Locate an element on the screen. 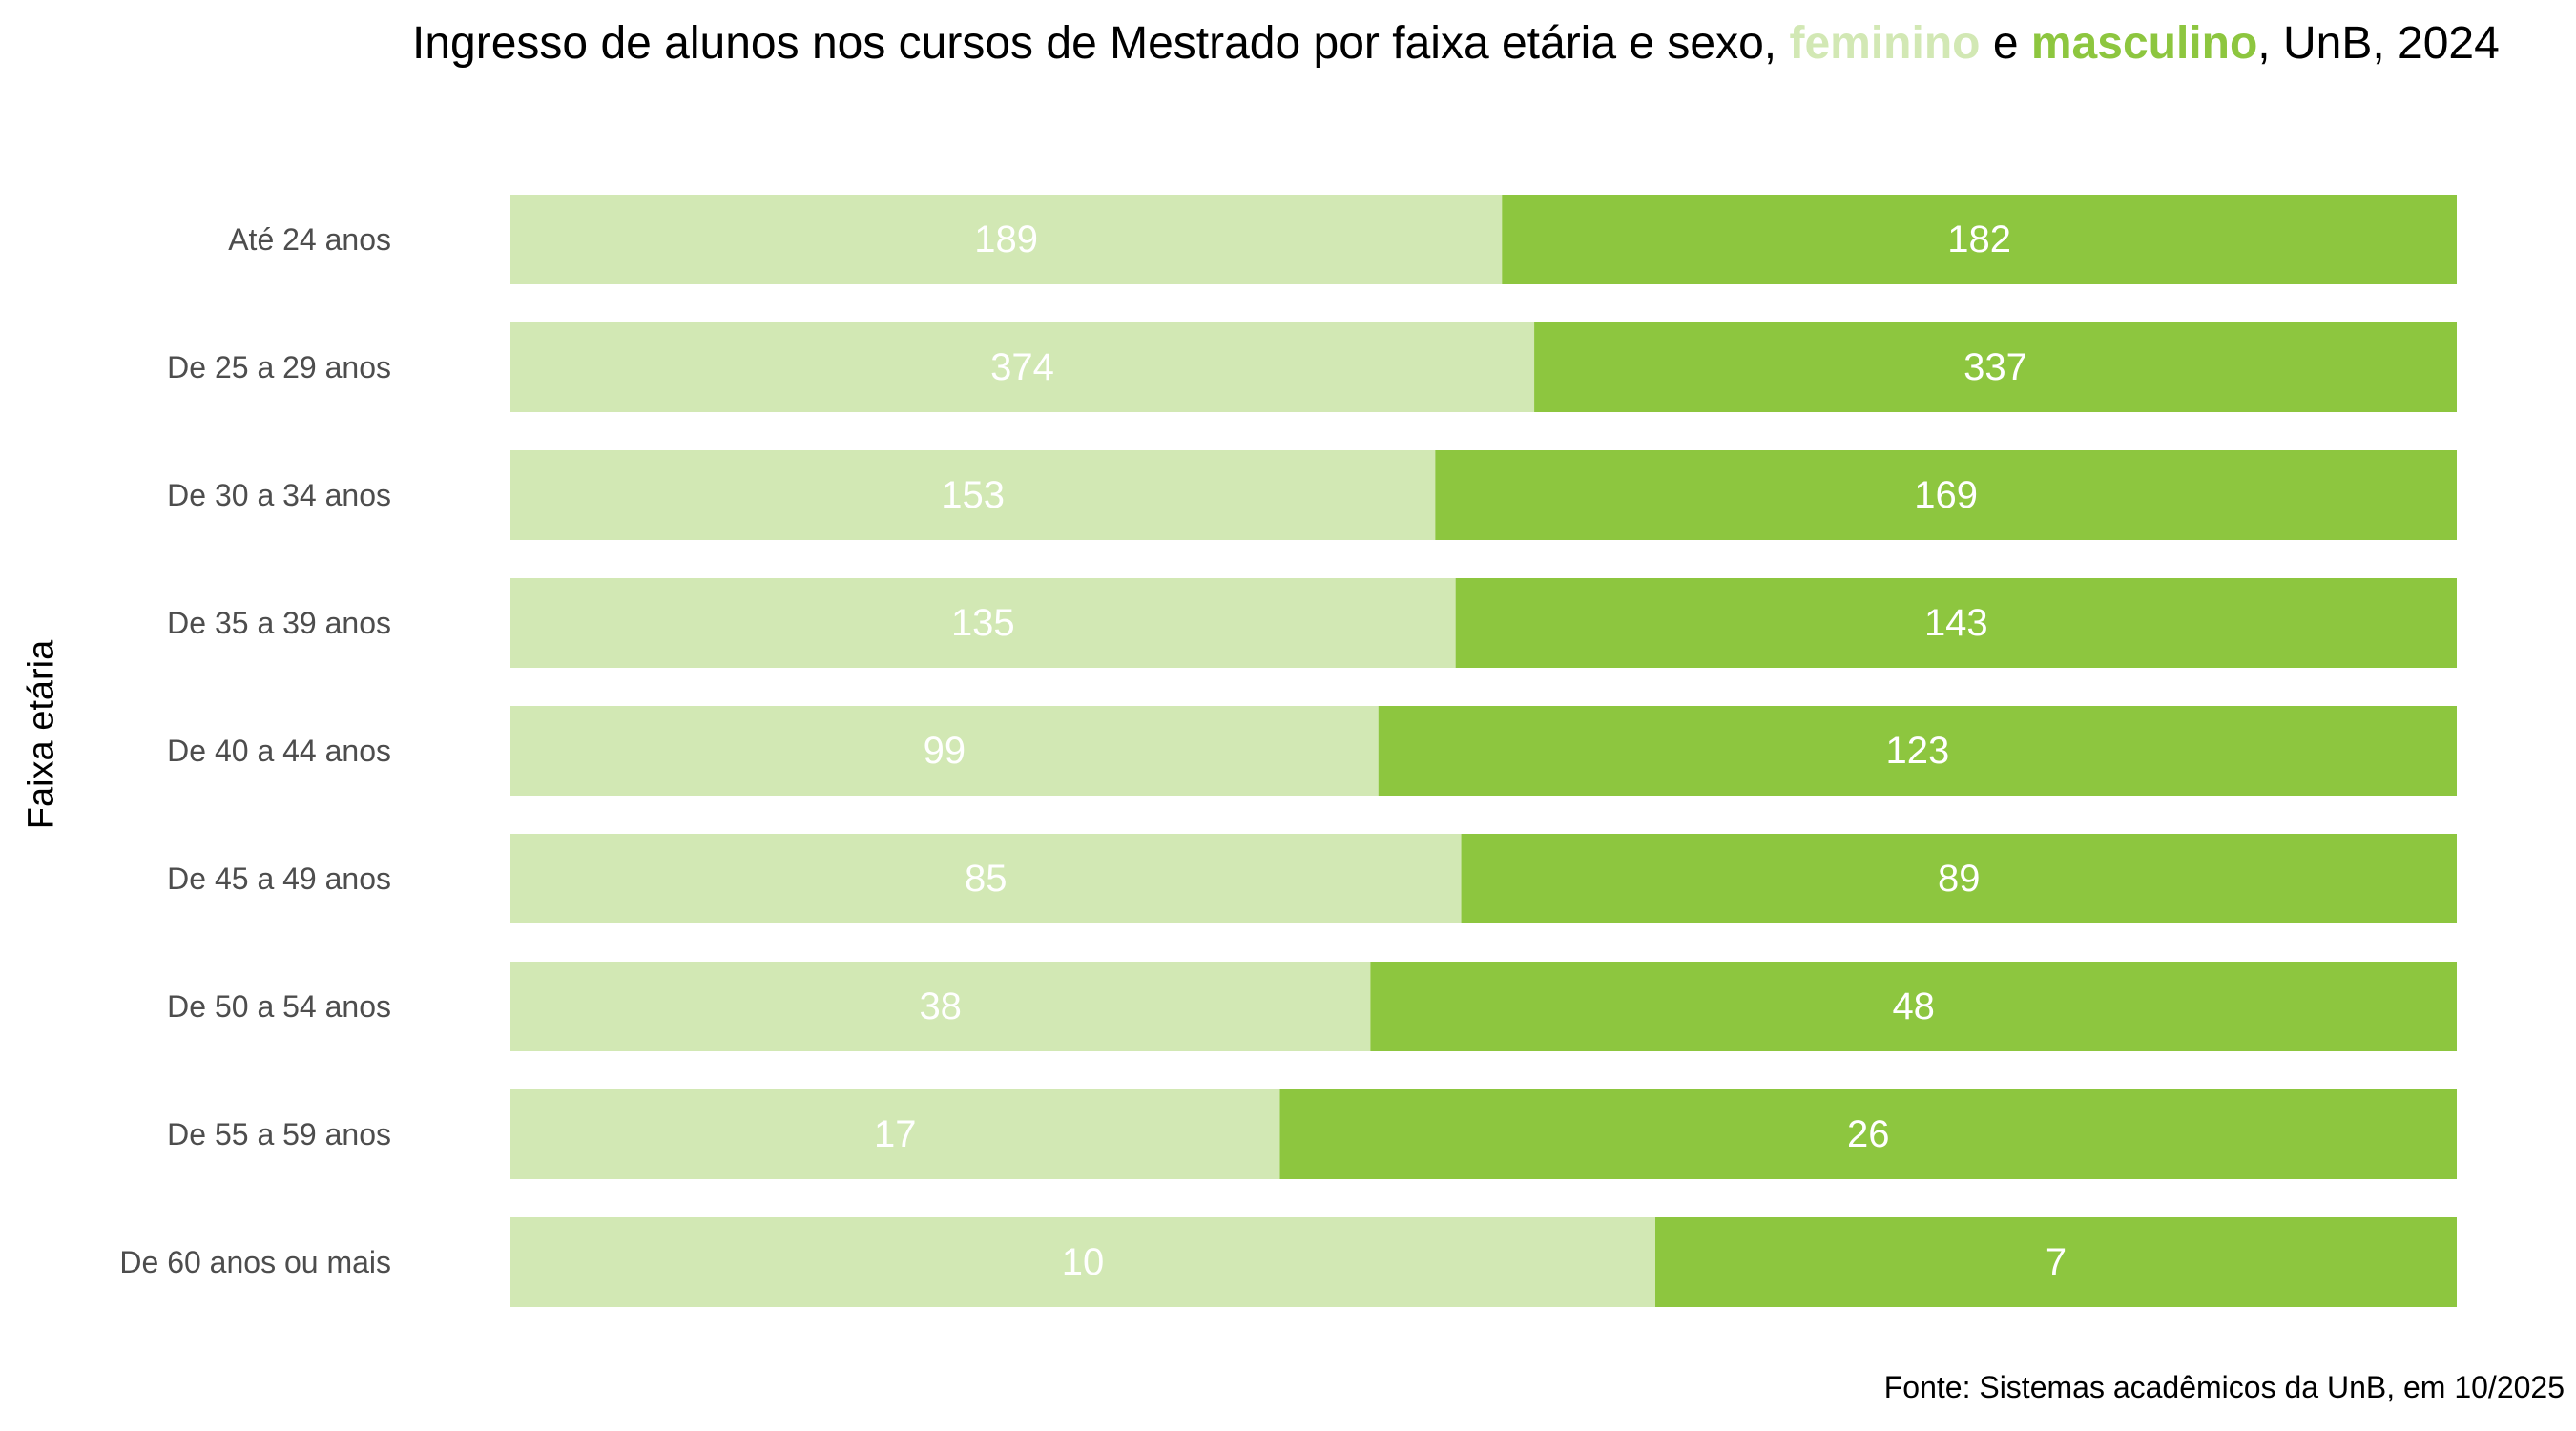  category-label: De 60 anos ou mais is located at coordinates (255, 1262).